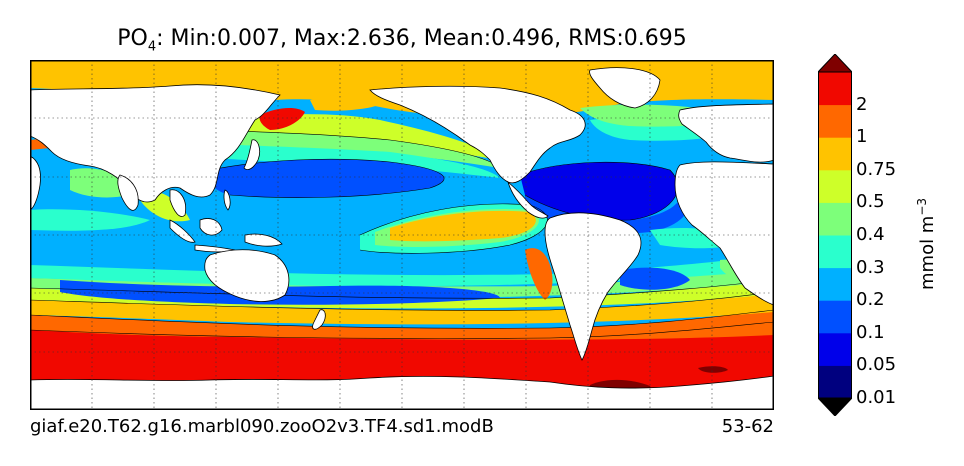 Image resolution: width=964 pixels, height=466 pixels. What do you see at coordinates (724, 233) in the screenshot?
I see `land-africa` at bounding box center [724, 233].